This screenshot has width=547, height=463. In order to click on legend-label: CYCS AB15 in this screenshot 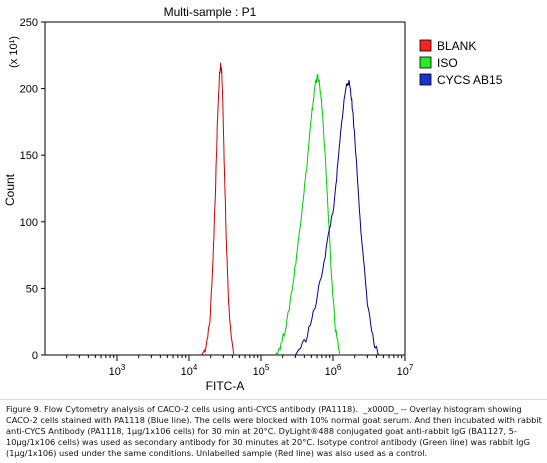, I will do `click(470, 80)`.